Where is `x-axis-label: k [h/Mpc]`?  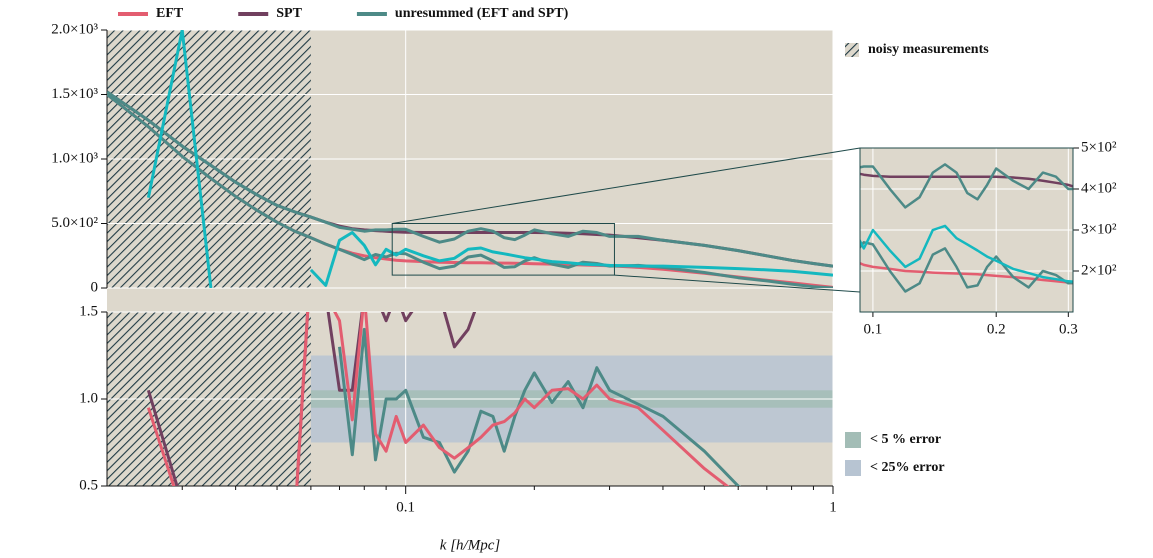
x-axis-label: k [h/Mpc] is located at coordinates (470, 545).